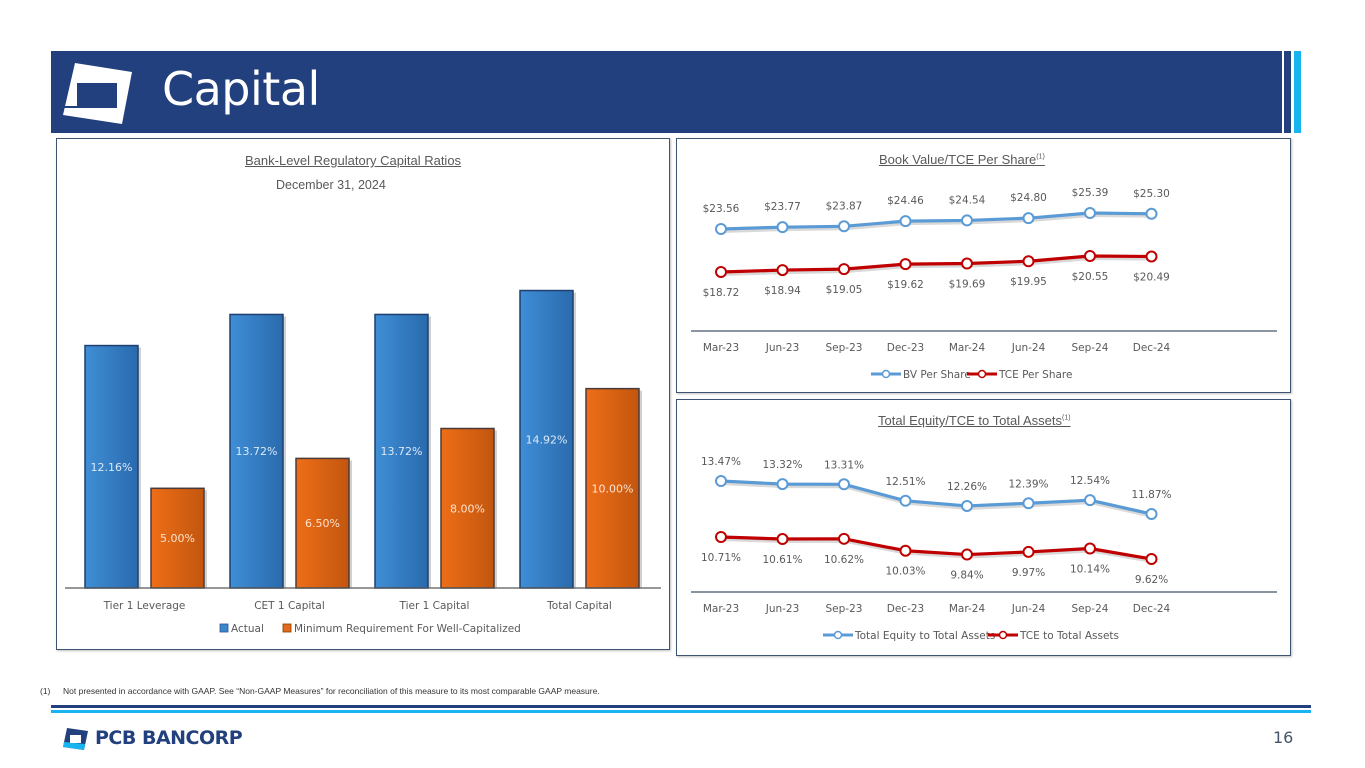 The image size is (1365, 768). What do you see at coordinates (1090, 193) in the screenshot?
I see `data-label: $25.39` at bounding box center [1090, 193].